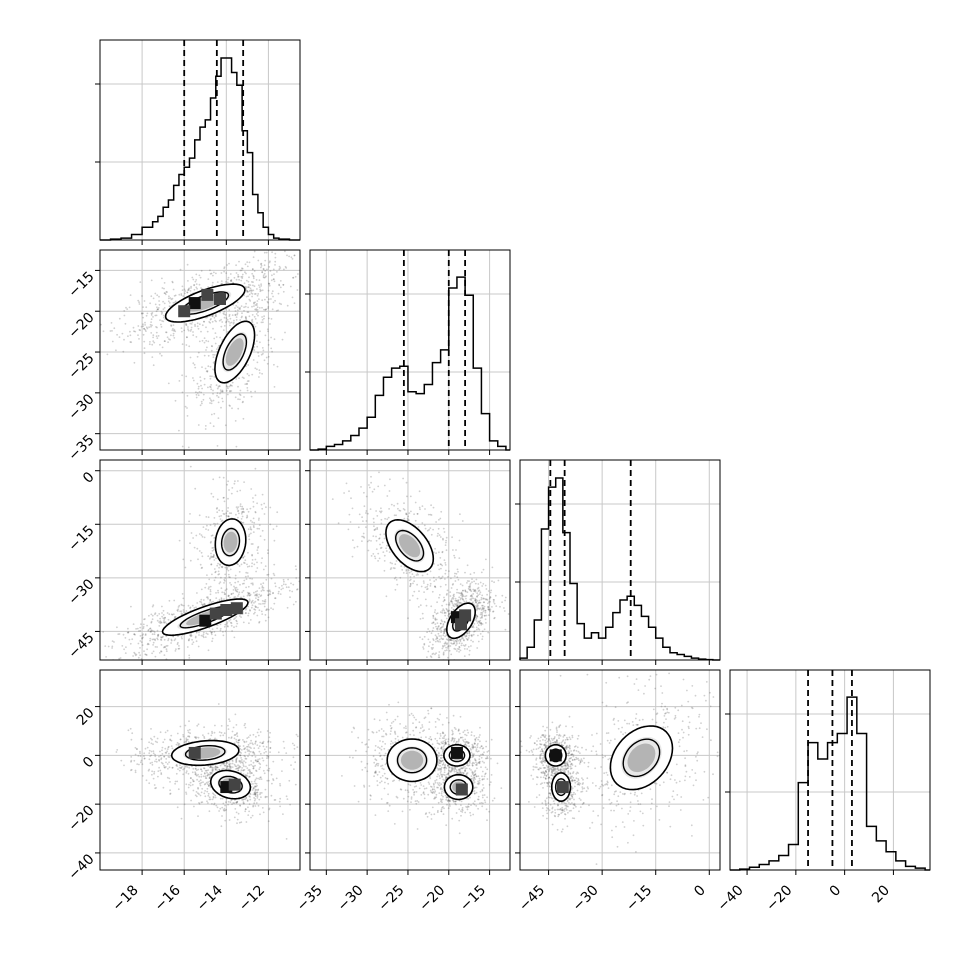 This screenshot has width=970, height=970. What do you see at coordinates (81, 646) in the screenshot?
I see `y-tick-label: −45` at bounding box center [81, 646].